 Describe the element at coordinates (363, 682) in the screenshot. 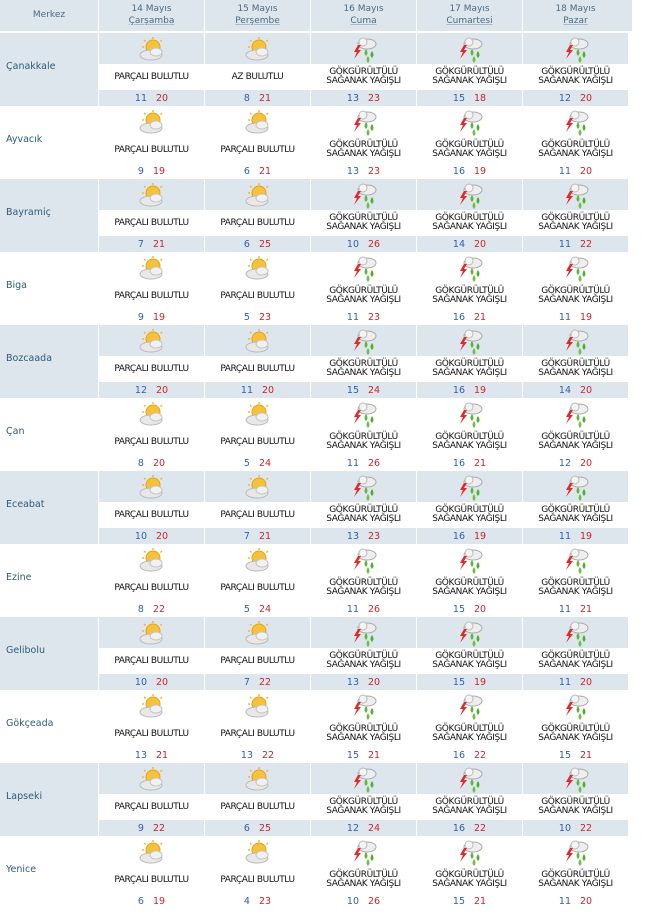

I see `temperatures: 13 20` at that location.